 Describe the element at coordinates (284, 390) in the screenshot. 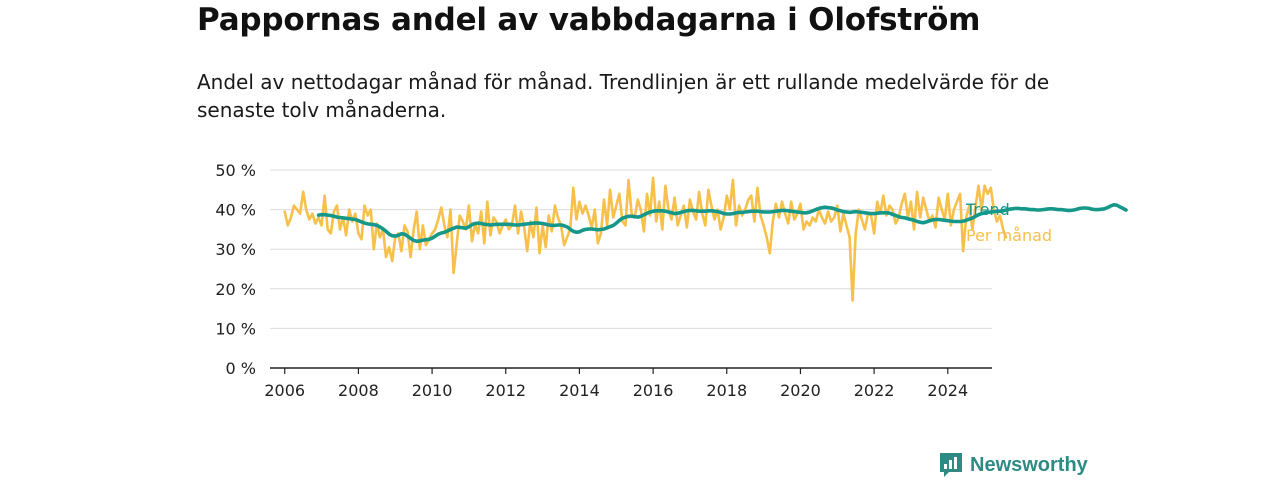

I see `x-tick-label-2006: 2006` at that location.